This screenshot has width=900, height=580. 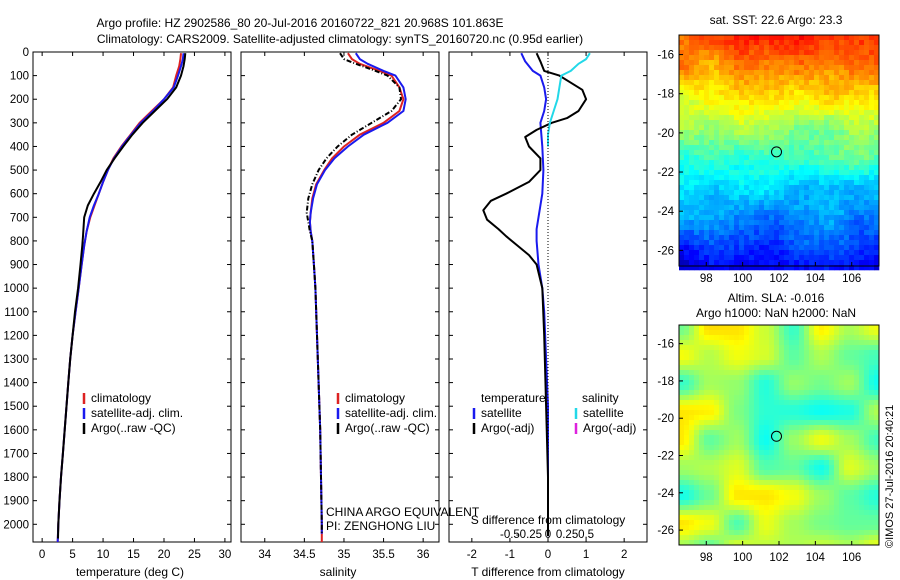 I want to click on map-y-tick-label: -24, so click(x=665, y=494).